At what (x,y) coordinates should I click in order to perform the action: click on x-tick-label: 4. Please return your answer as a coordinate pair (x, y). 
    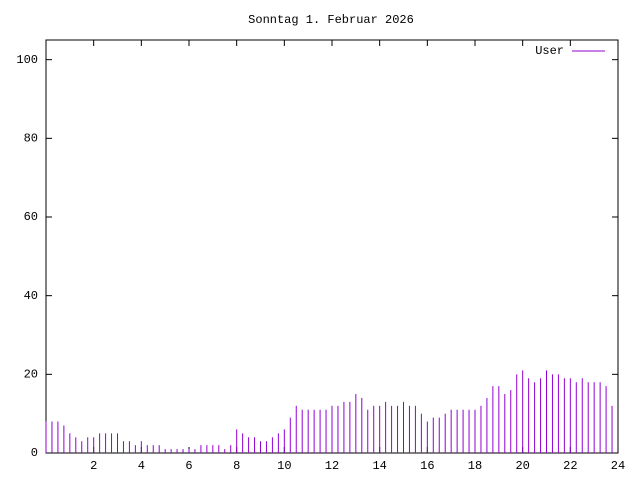
    Looking at the image, I should click on (141, 466).